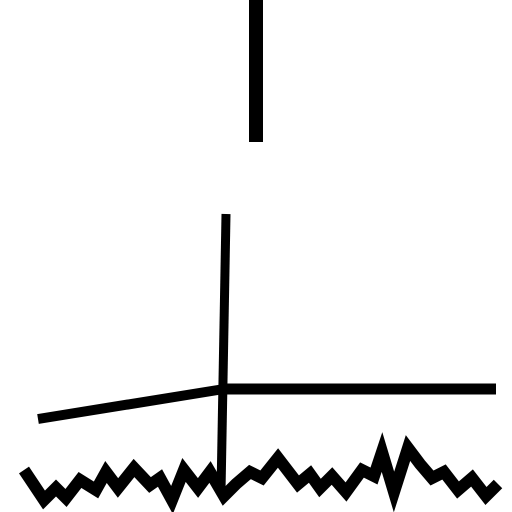 The image size is (512, 512). Describe the element at coordinates (223, 353) in the screenshot. I see `center-vertical-line` at that location.